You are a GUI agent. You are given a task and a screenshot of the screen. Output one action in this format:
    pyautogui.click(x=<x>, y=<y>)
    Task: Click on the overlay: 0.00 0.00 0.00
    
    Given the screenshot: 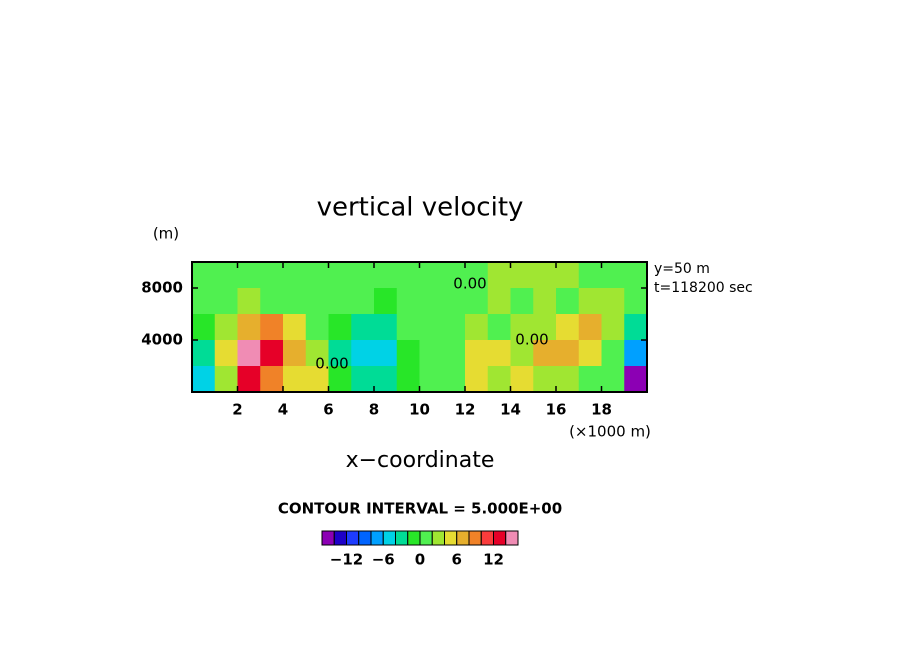 What is the action you would take?
    pyautogui.click(x=431, y=324)
    